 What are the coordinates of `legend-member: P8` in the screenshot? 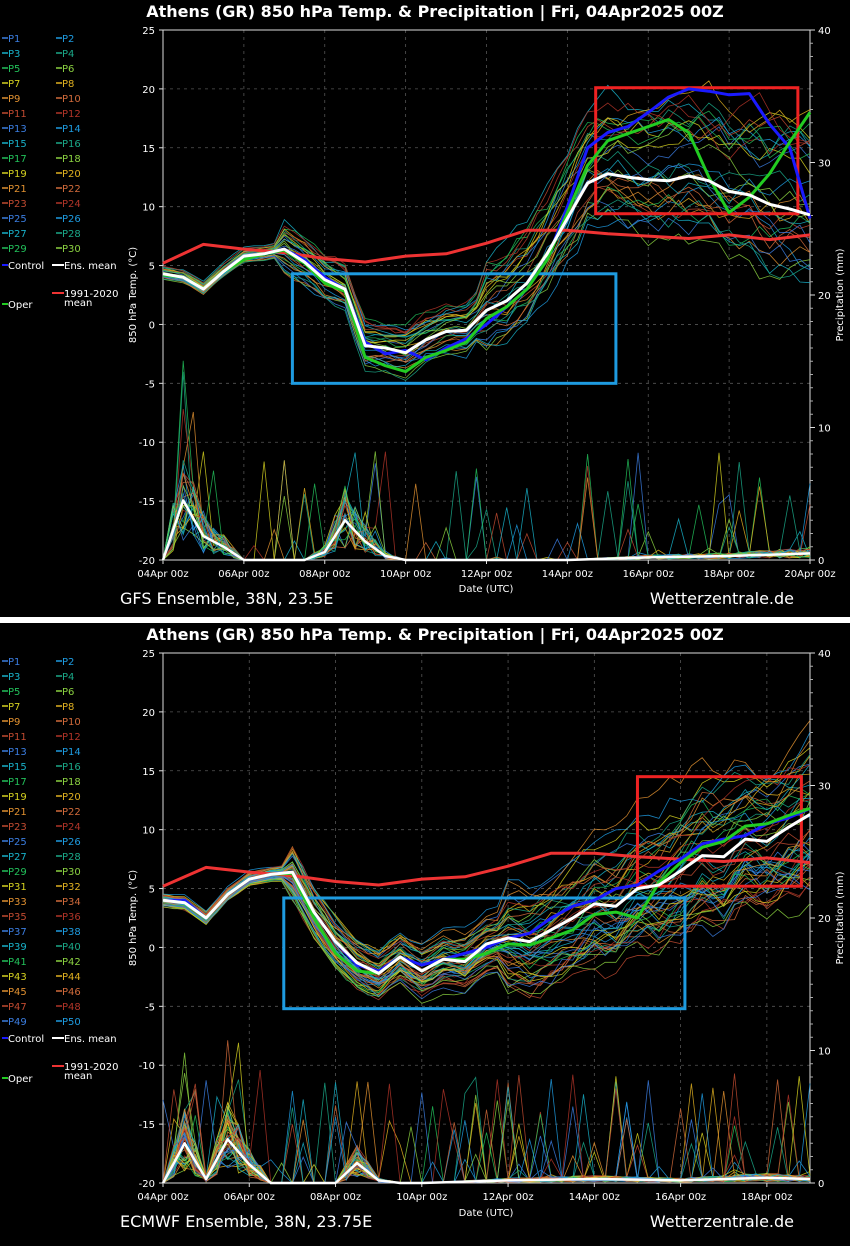 It's located at (65, 707).